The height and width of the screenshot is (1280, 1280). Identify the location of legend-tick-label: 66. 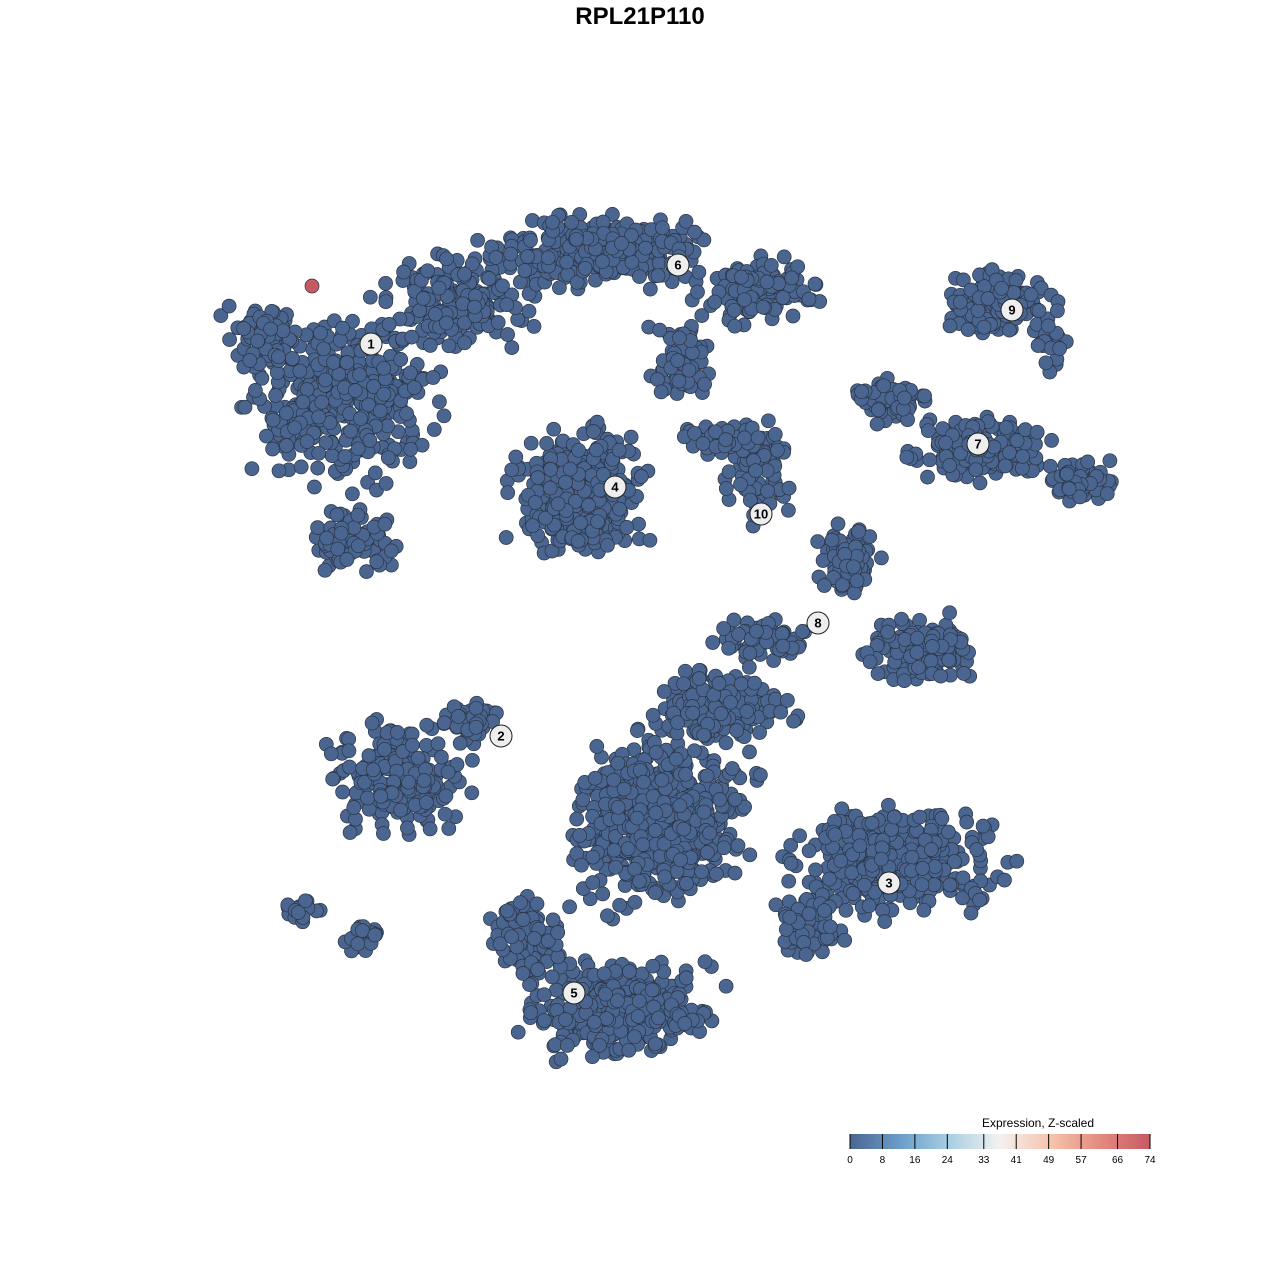
(1118, 1160).